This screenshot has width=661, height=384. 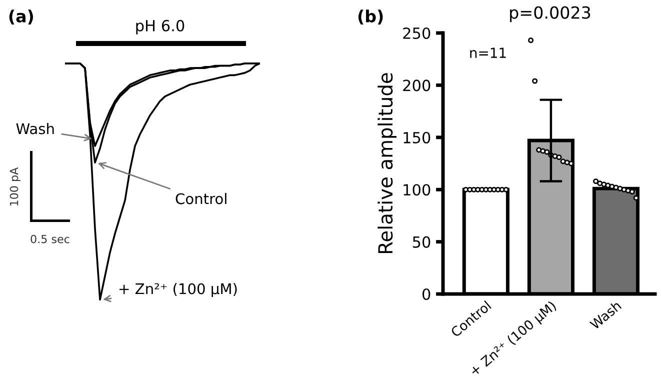 I want to click on y-tick-label: 150, so click(x=417, y=138).